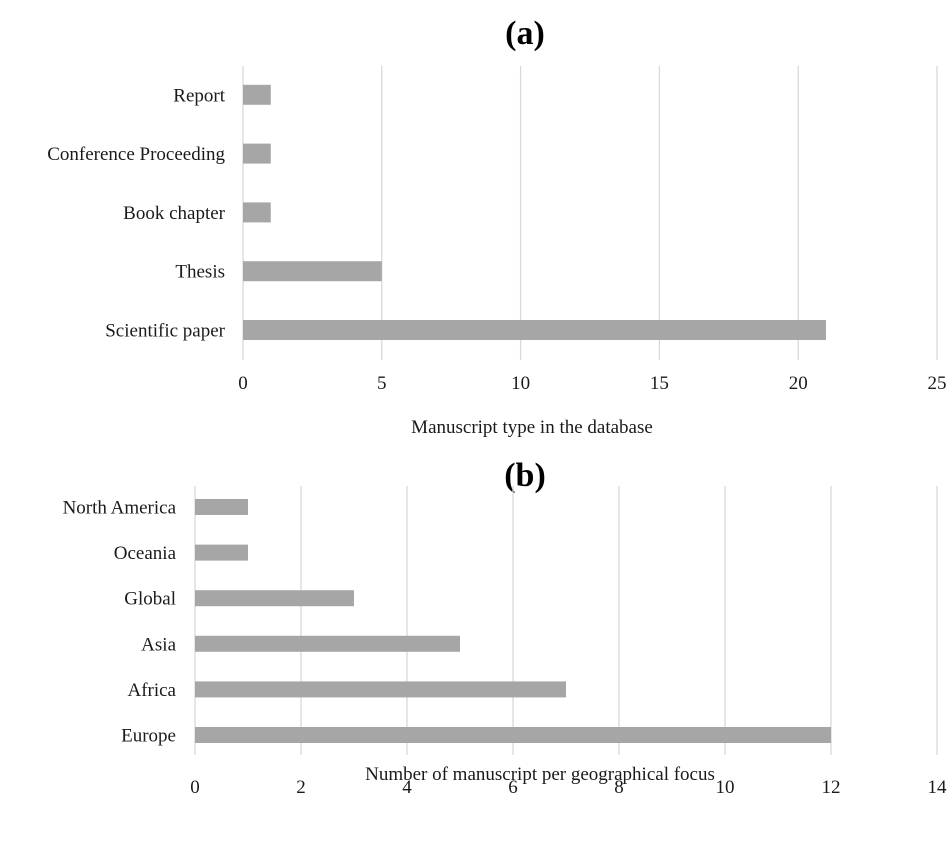 The image size is (952, 841). What do you see at coordinates (382, 383) in the screenshot?
I see `panel-a-x-tick-label: 5` at bounding box center [382, 383].